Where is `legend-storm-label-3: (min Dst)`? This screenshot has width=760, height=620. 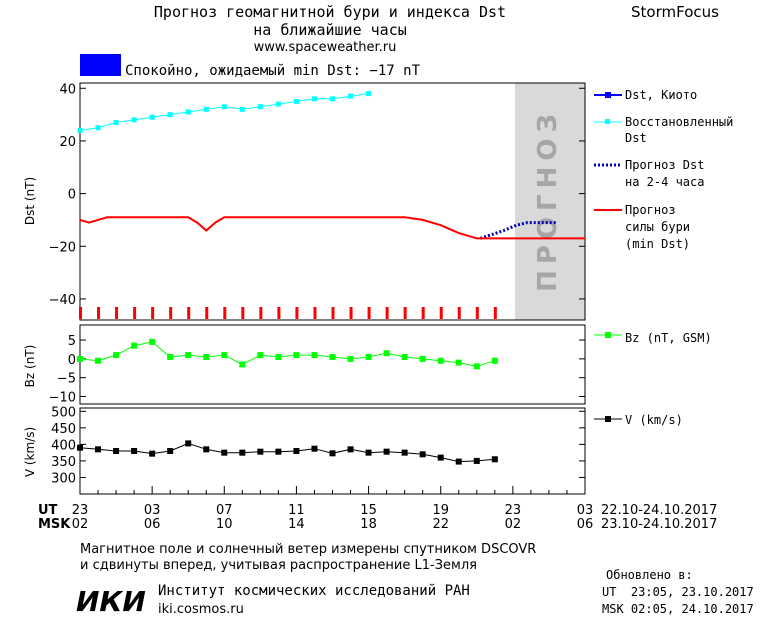 legend-storm-label-3: (min Dst) is located at coordinates (657, 244).